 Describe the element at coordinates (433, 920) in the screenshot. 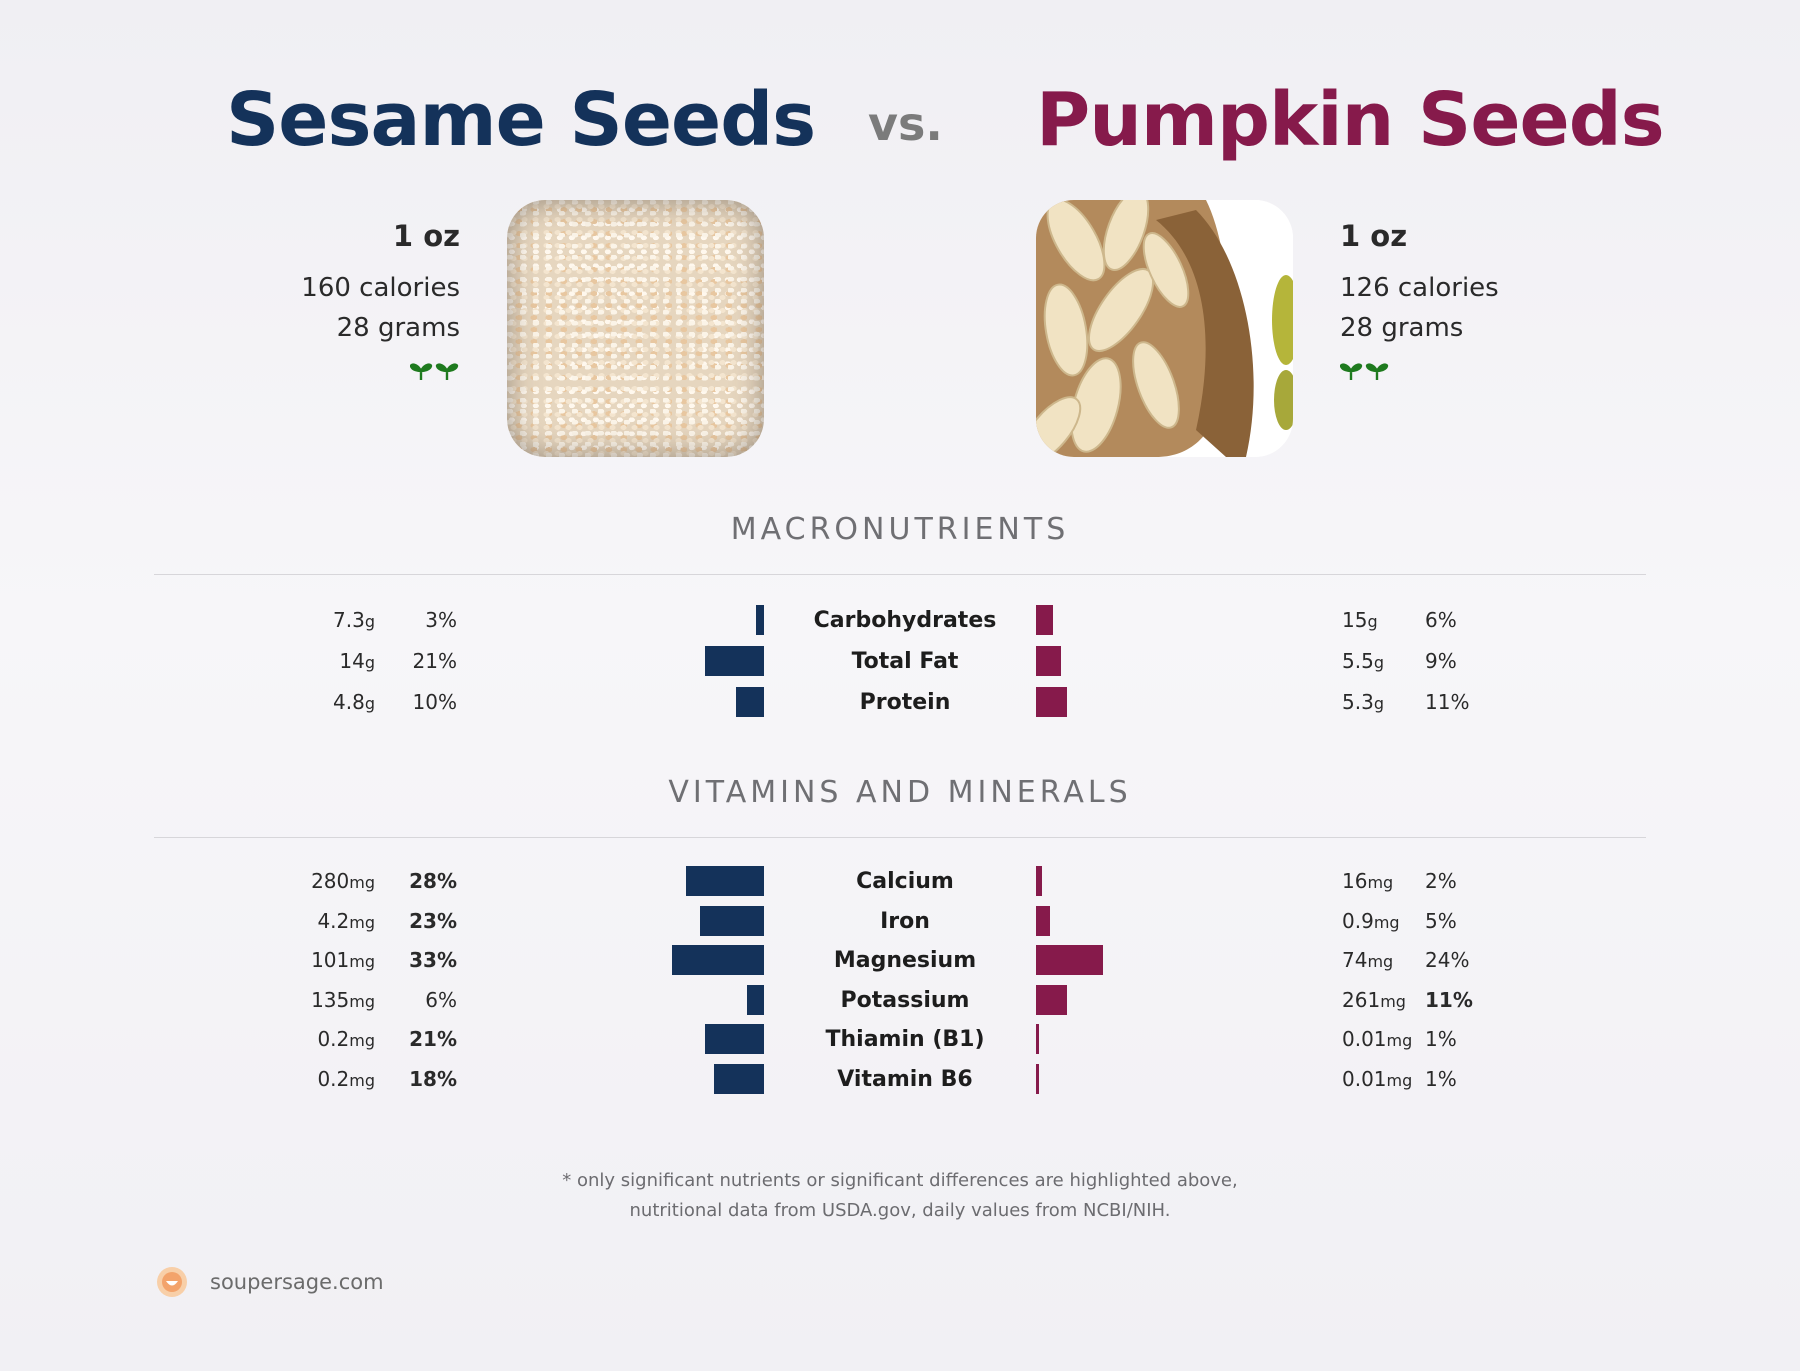

I see `left-percent: 23%` at that location.